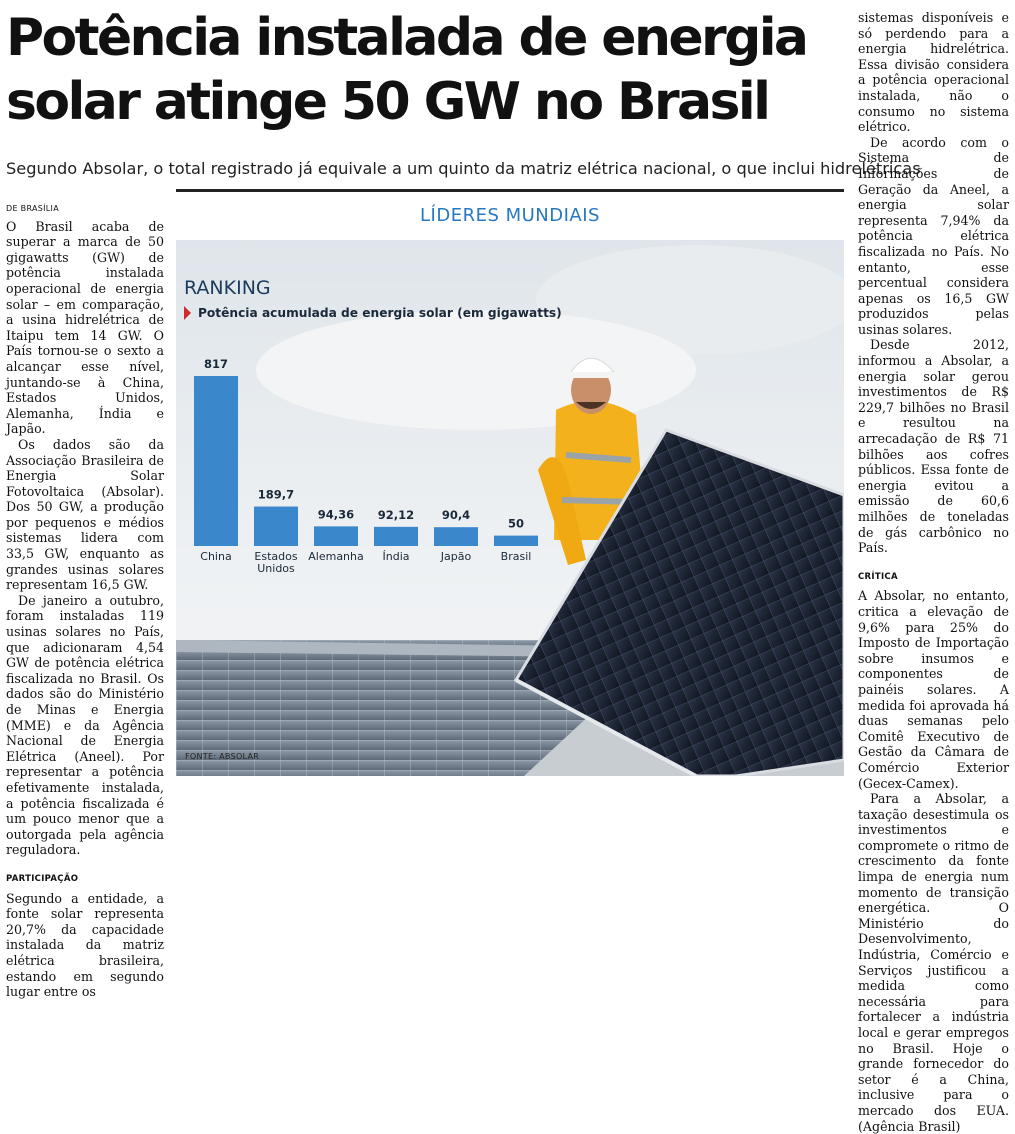 The height and width of the screenshot is (1134, 1015). I want to click on bar-japão, so click(456, 536).